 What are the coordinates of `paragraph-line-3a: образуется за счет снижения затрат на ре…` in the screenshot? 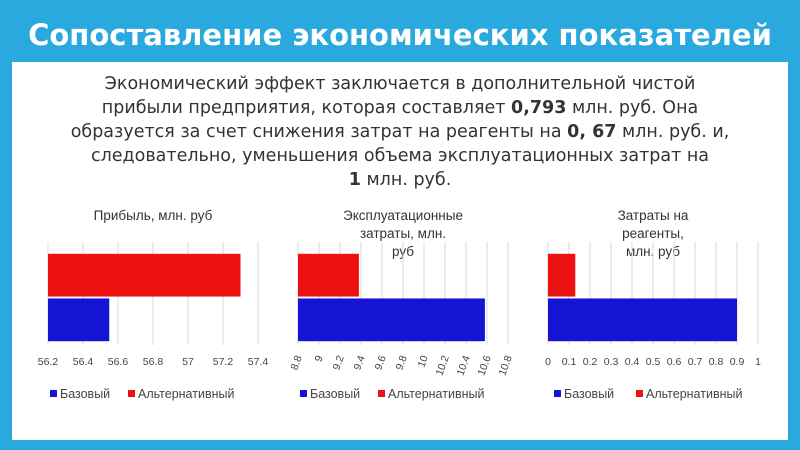 It's located at (319, 132).